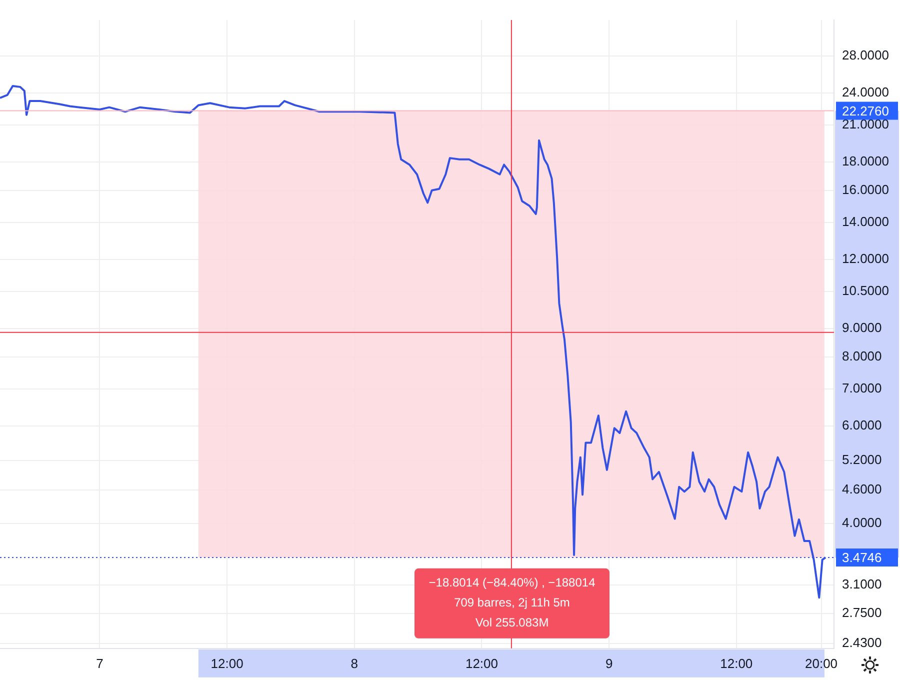 The height and width of the screenshot is (680, 900). What do you see at coordinates (865, 110) in the screenshot?
I see `ref-line-label: 22.2760` at bounding box center [865, 110].